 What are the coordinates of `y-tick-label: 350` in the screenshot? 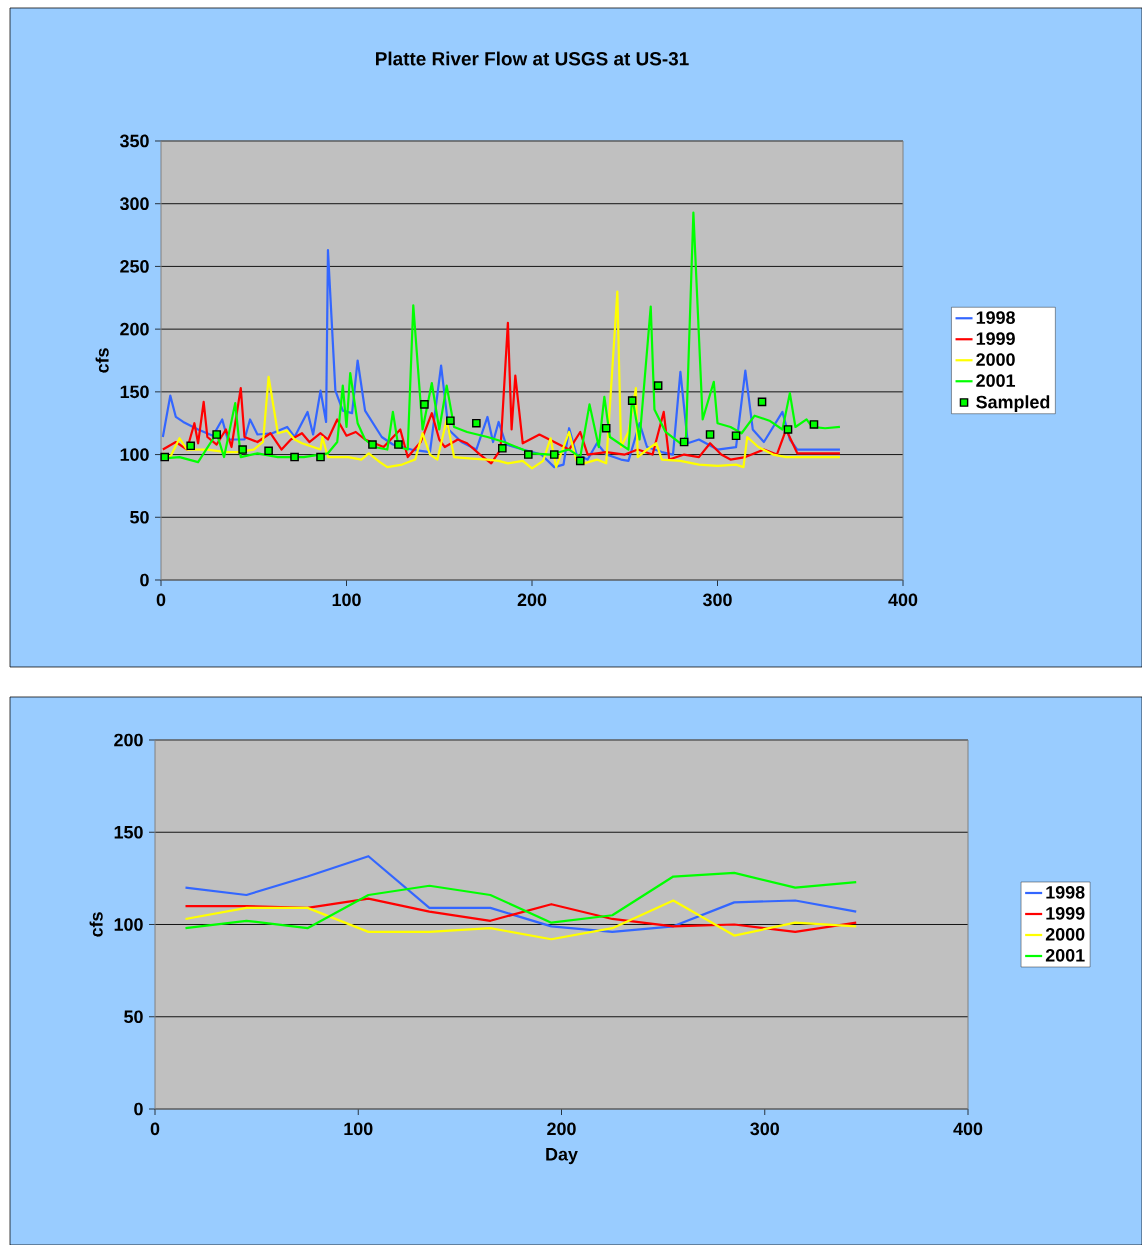 It's located at (134, 141).